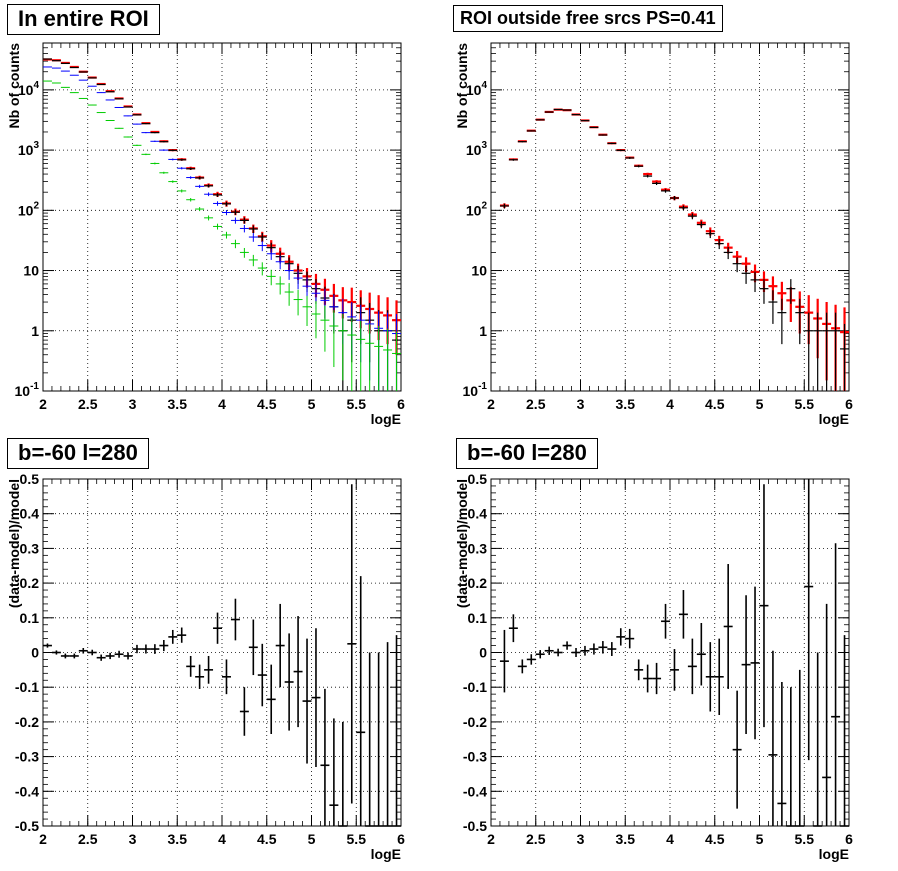 The width and height of the screenshot is (898, 871). What do you see at coordinates (78, 453) in the screenshot?
I see `panel-title-residuals-left: b=-60 l=280` at bounding box center [78, 453].